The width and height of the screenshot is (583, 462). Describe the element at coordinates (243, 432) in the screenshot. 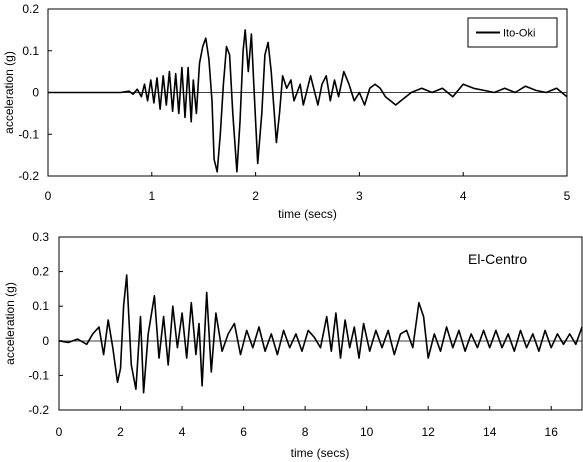

I see `x-tick-label: 6` at that location.